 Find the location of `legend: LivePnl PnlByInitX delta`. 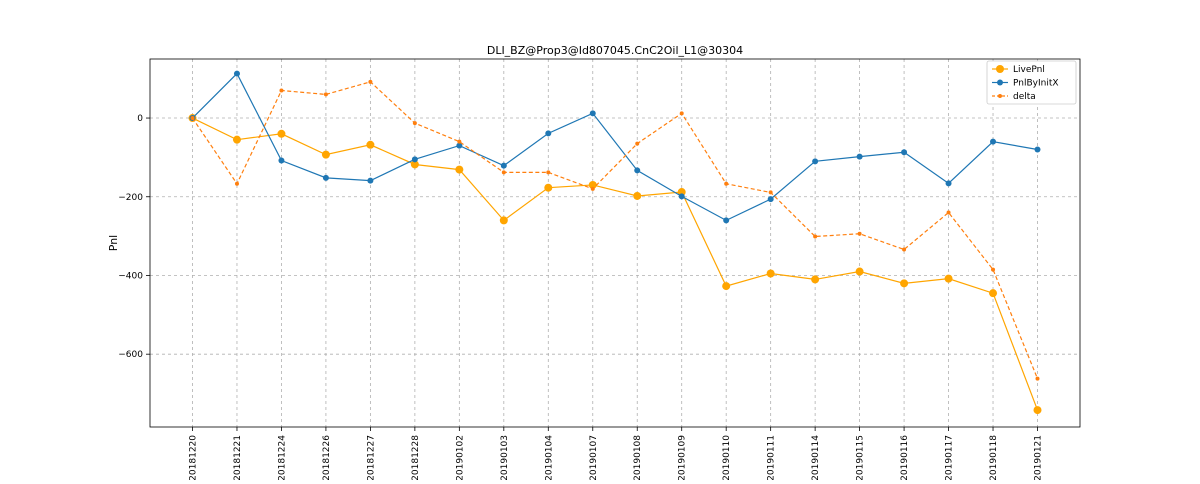

legend: LivePnl PnlByInitX delta is located at coordinates (1031, 82).